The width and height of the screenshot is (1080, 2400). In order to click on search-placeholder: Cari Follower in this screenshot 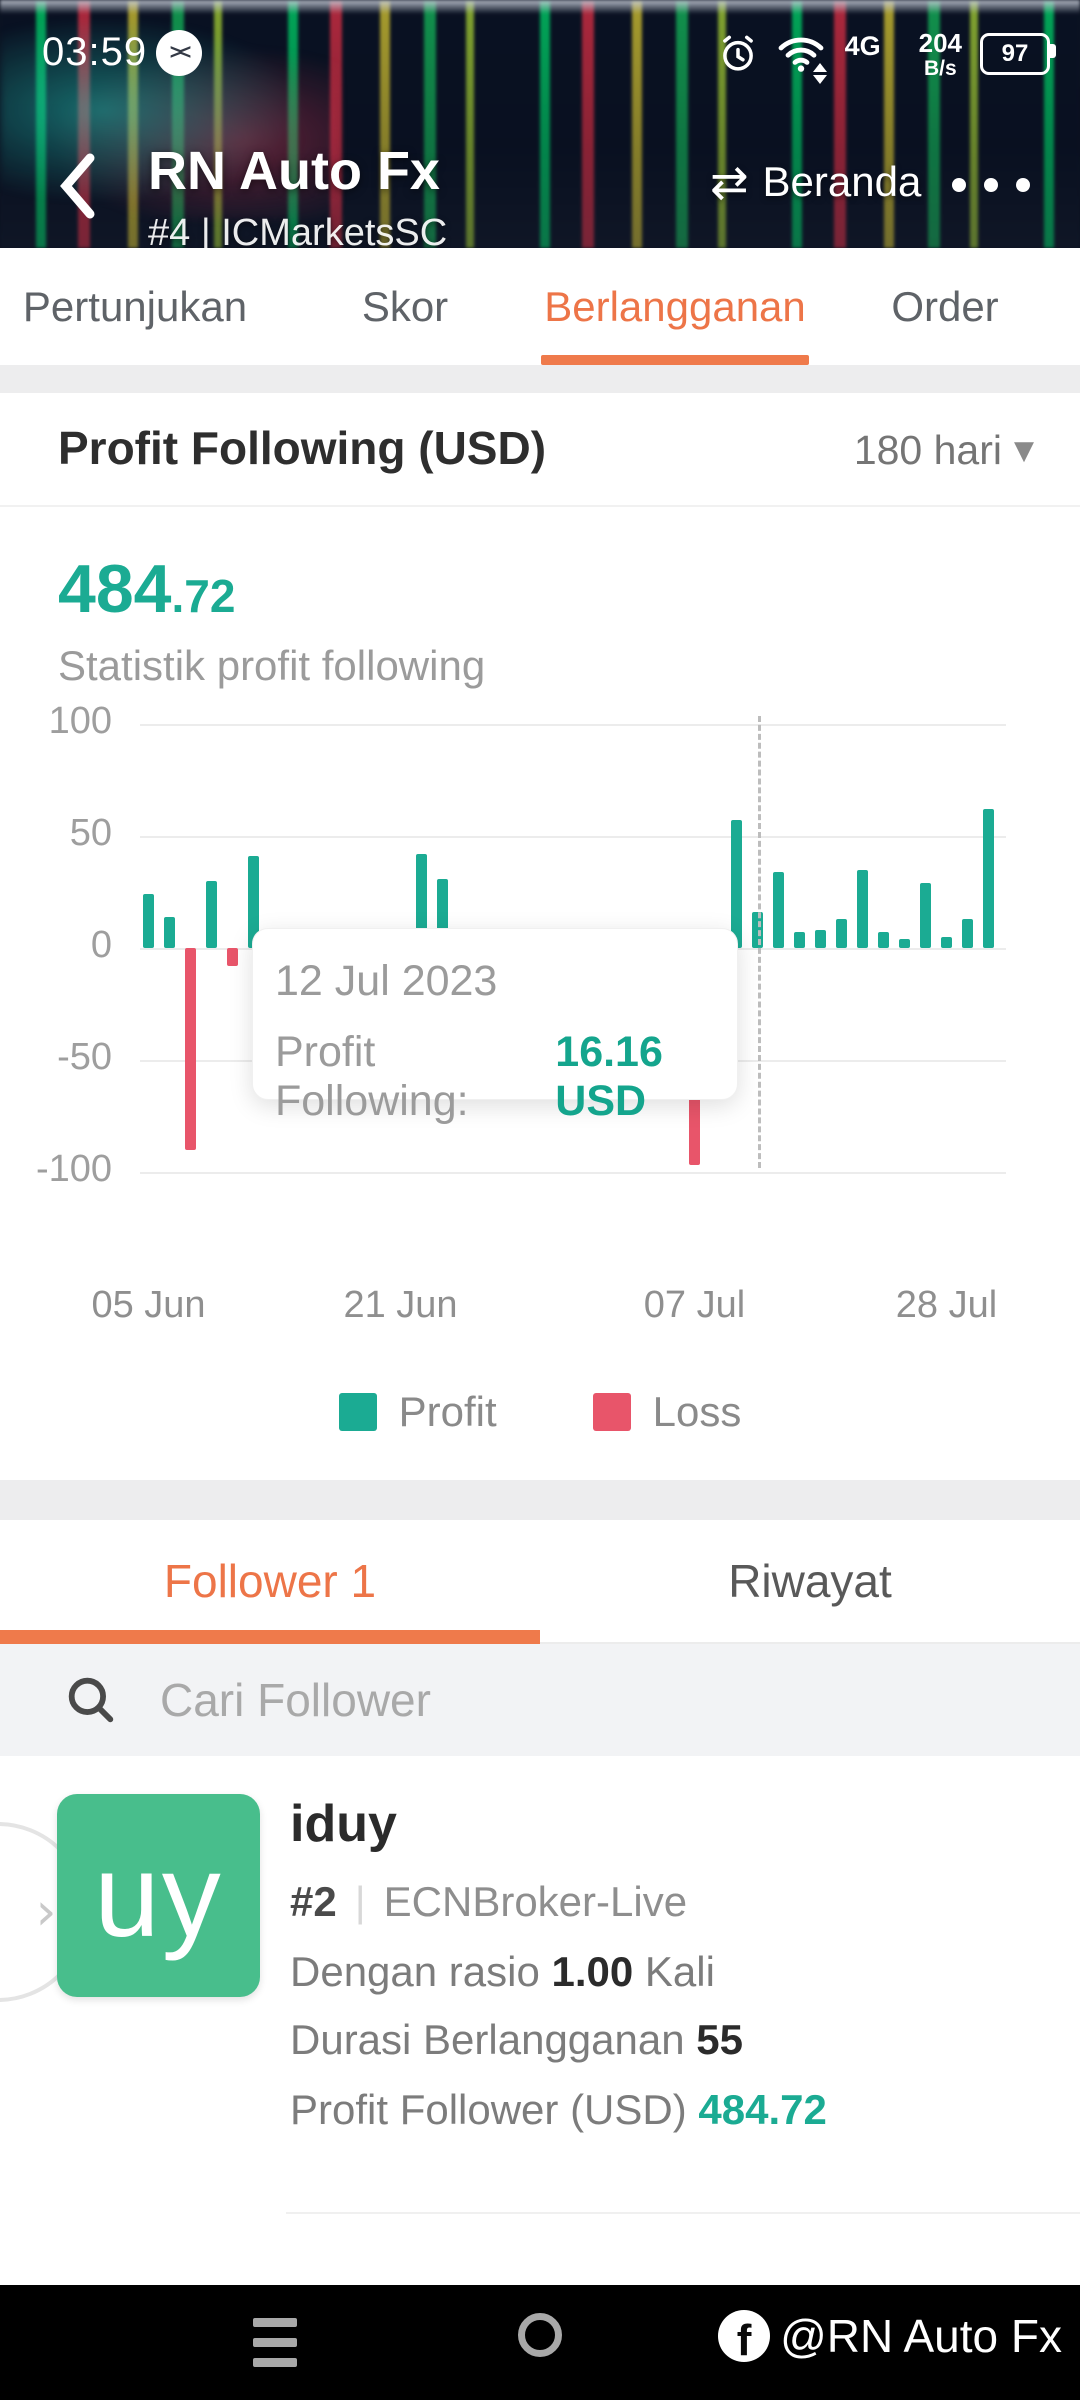, I will do `click(295, 1700)`.